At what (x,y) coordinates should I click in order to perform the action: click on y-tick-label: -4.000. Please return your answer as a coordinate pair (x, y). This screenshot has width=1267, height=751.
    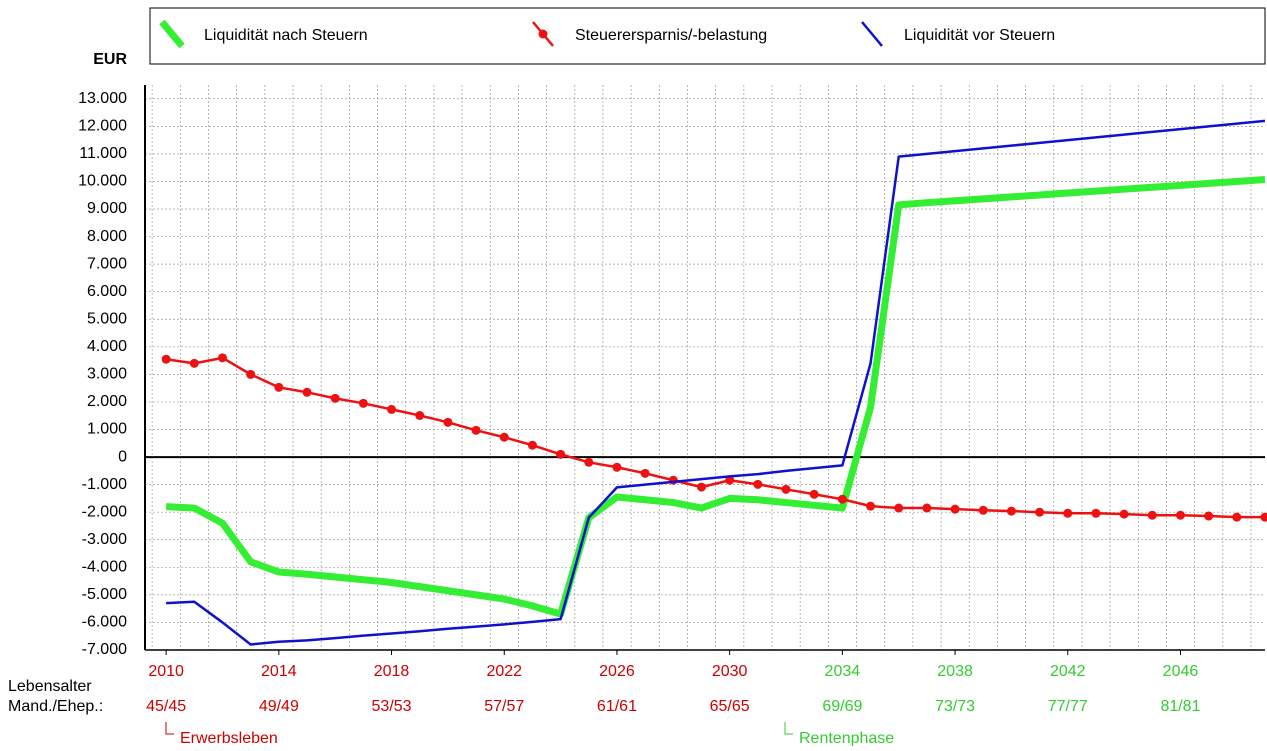
    Looking at the image, I should click on (104, 567).